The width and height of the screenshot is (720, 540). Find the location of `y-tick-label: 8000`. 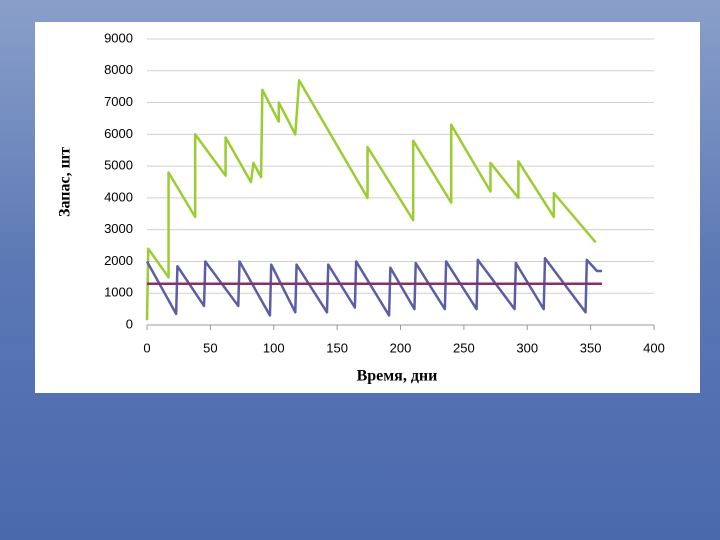

y-tick-label: 8000 is located at coordinates (118, 69).